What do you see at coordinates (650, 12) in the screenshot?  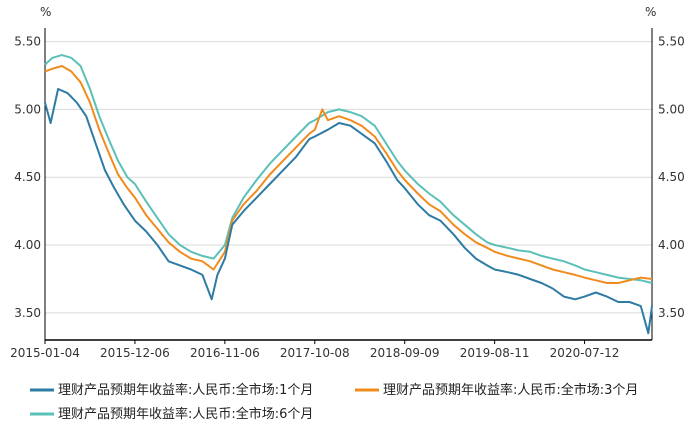 I see `y-axis-unit-right: %` at bounding box center [650, 12].